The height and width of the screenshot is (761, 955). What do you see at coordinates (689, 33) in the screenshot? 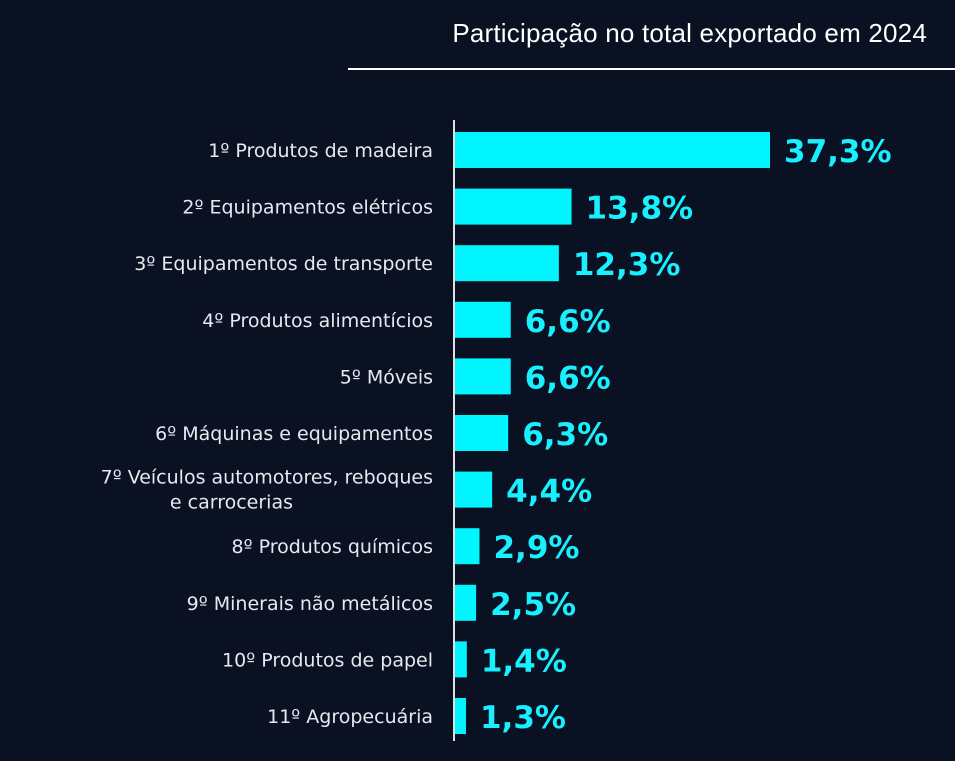
I see `chart-title: Participação no total exportado em 2024` at bounding box center [689, 33].